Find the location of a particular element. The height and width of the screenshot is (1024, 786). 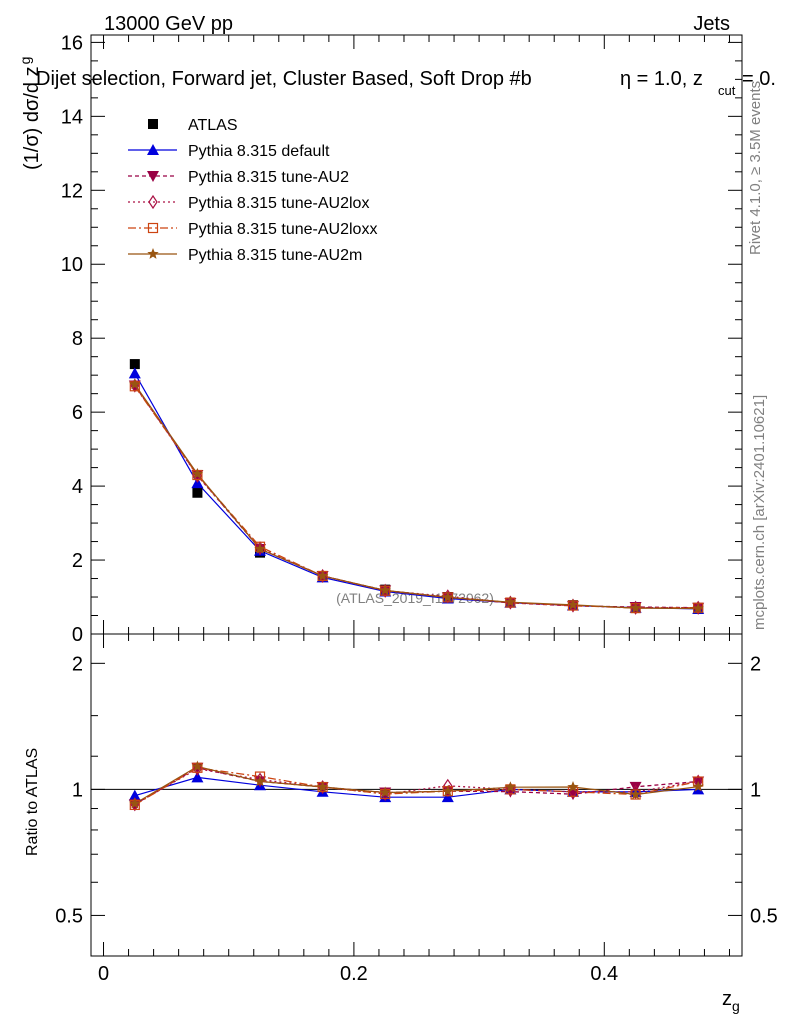

ratio-line-au2loxx is located at coordinates (416, 786).